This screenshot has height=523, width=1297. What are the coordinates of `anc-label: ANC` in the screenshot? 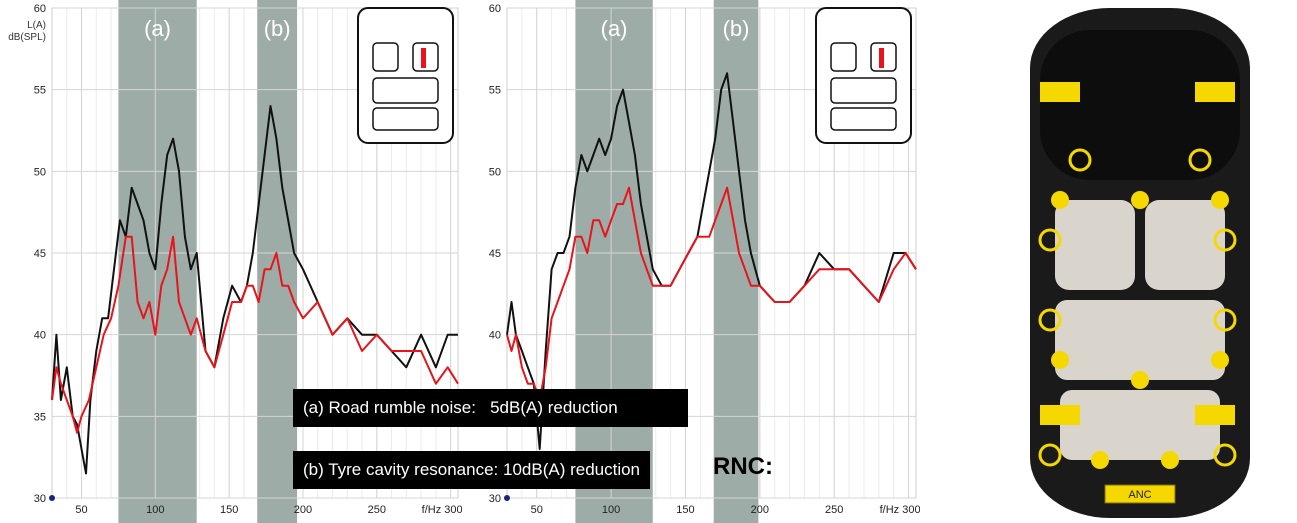 It's located at (1139, 495).